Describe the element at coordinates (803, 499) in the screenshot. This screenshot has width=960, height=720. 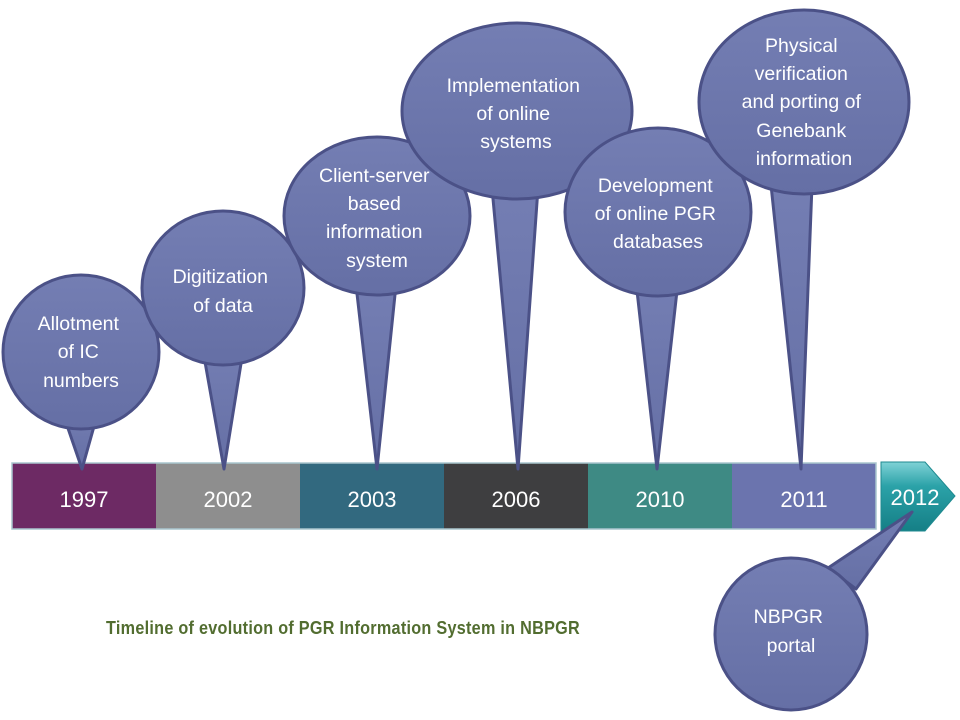
I see `year-label-2011: 2011` at that location.